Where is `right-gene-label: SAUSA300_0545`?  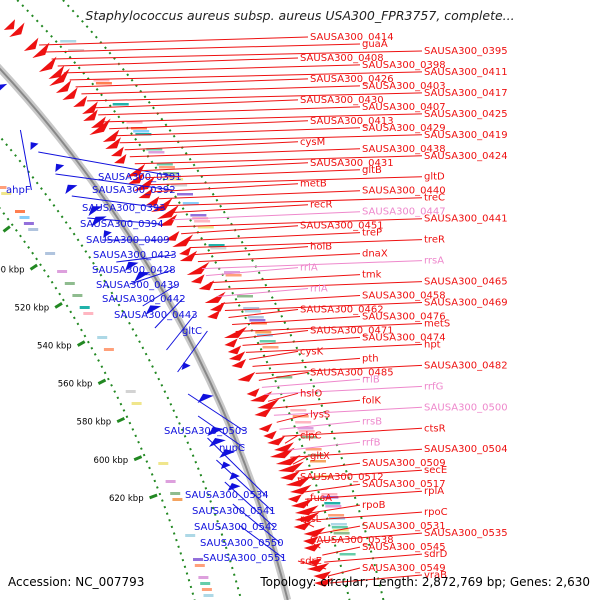
right-gene-label: SAUSA300_0545 is located at coordinates (404, 547).